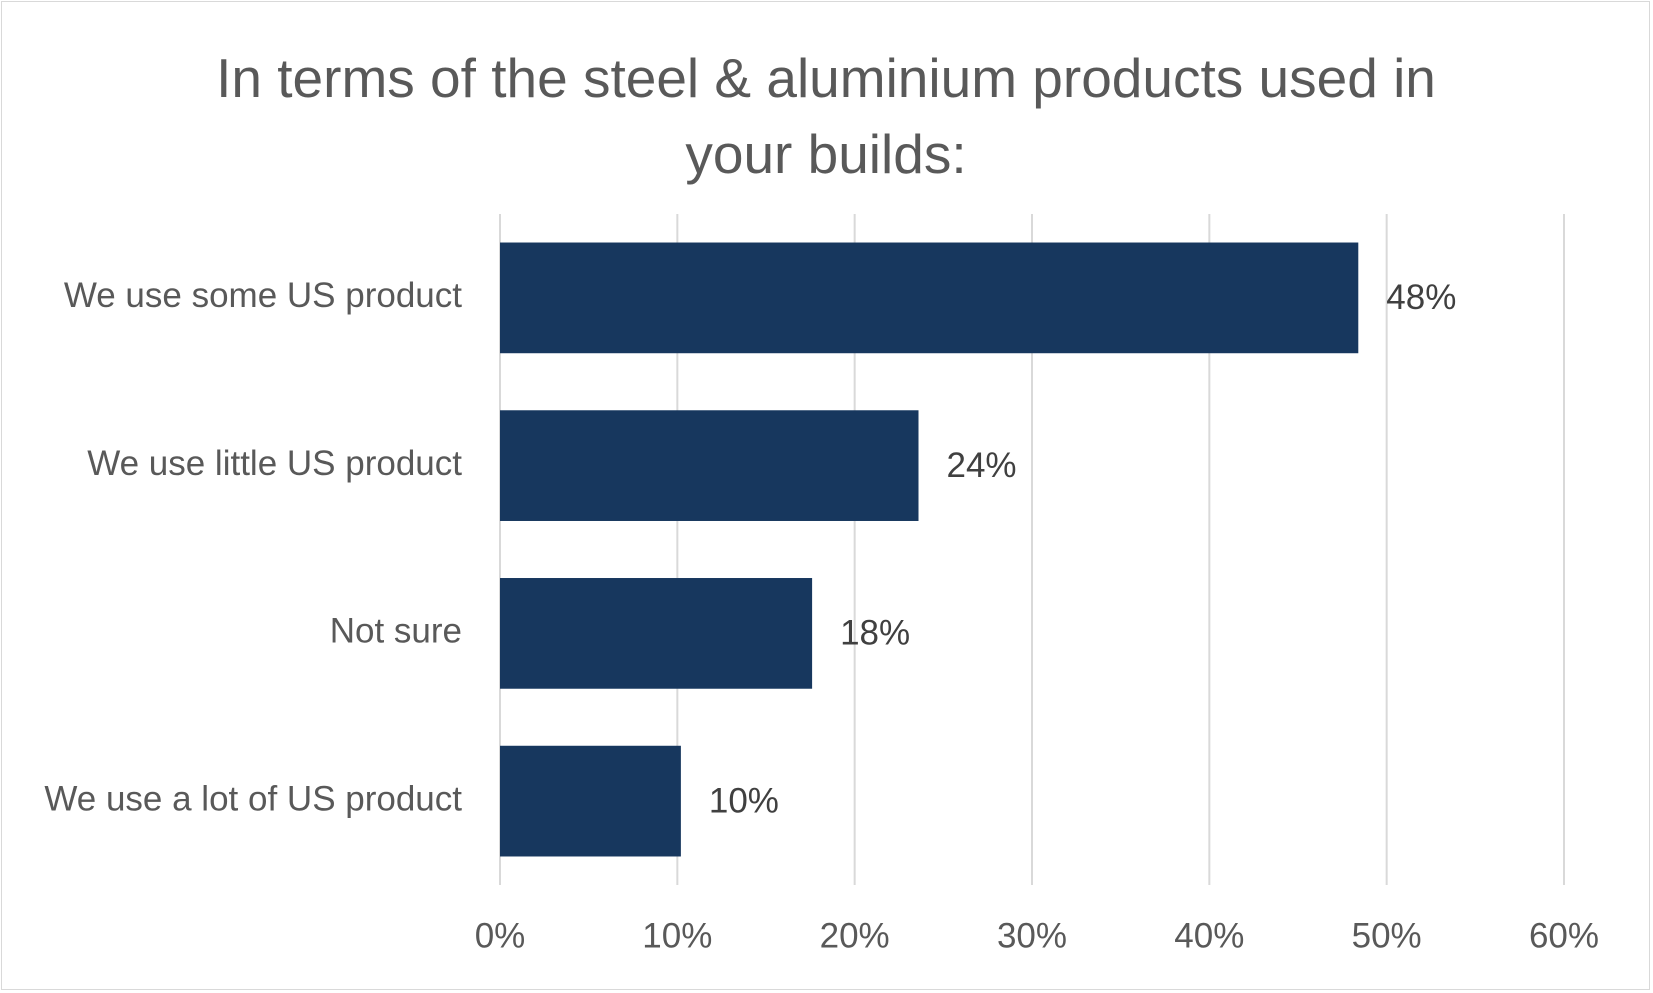 This screenshot has height=993, width=1653. Describe the element at coordinates (1032, 935) in the screenshot. I see `x-tick-label: 30%` at that location.